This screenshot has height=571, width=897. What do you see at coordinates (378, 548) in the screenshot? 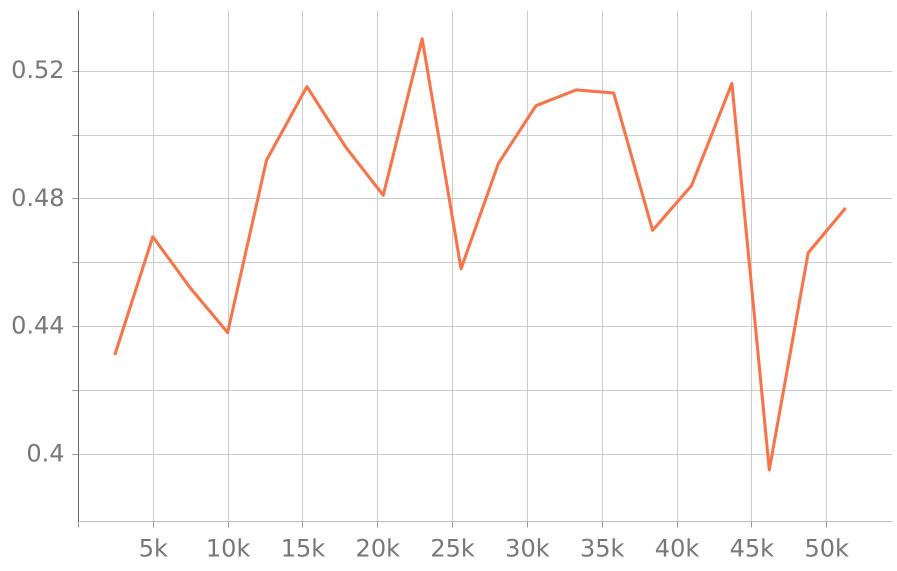
I see `x-tick-label: 20k` at bounding box center [378, 548].